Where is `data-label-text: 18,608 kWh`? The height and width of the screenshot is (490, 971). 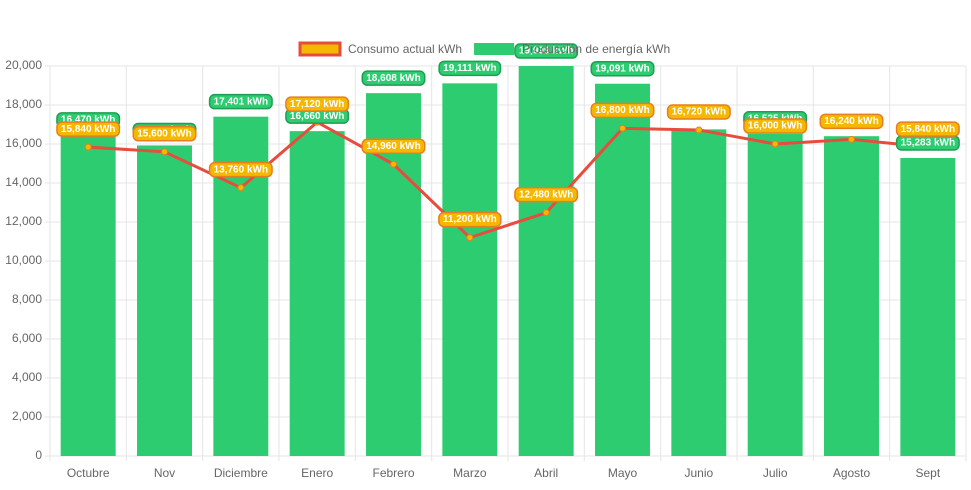
data-label-text: 18,608 kWh is located at coordinates (393, 78).